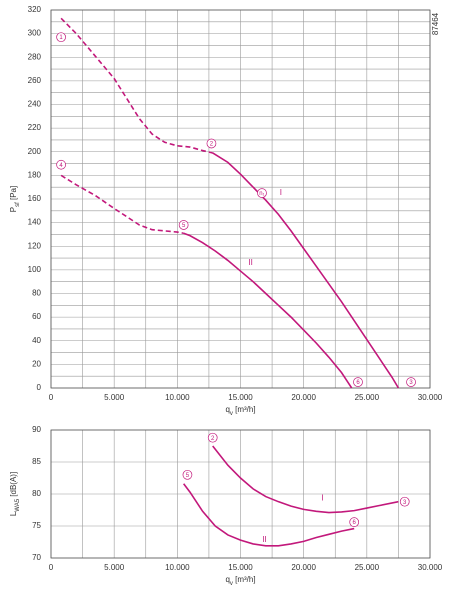  What do you see at coordinates (35, 9) in the screenshot?
I see `y-tick-label: 320` at bounding box center [35, 9].